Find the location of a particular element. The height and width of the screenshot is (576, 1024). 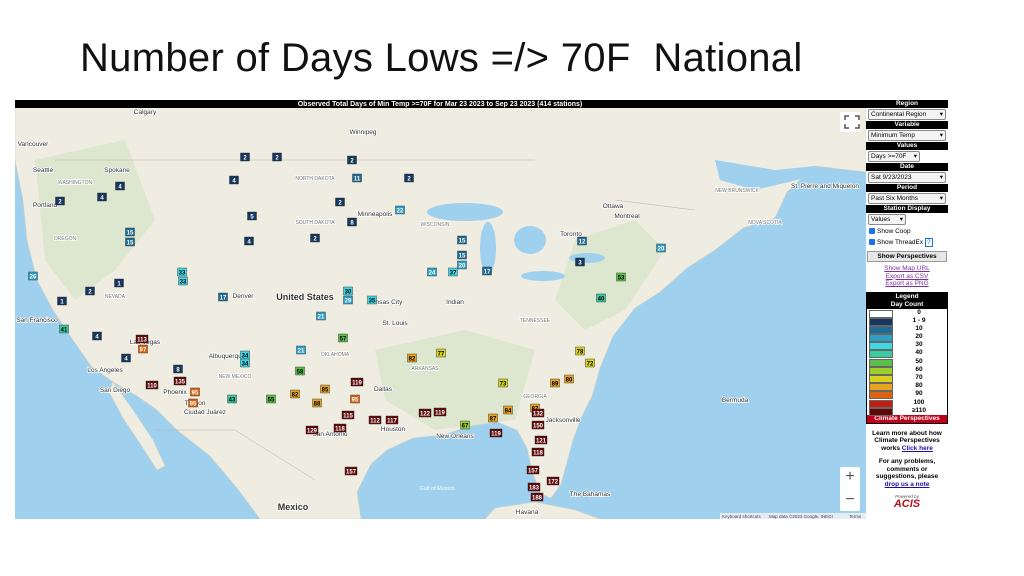

checkbox-row: Show Coop is located at coordinates (907, 231).